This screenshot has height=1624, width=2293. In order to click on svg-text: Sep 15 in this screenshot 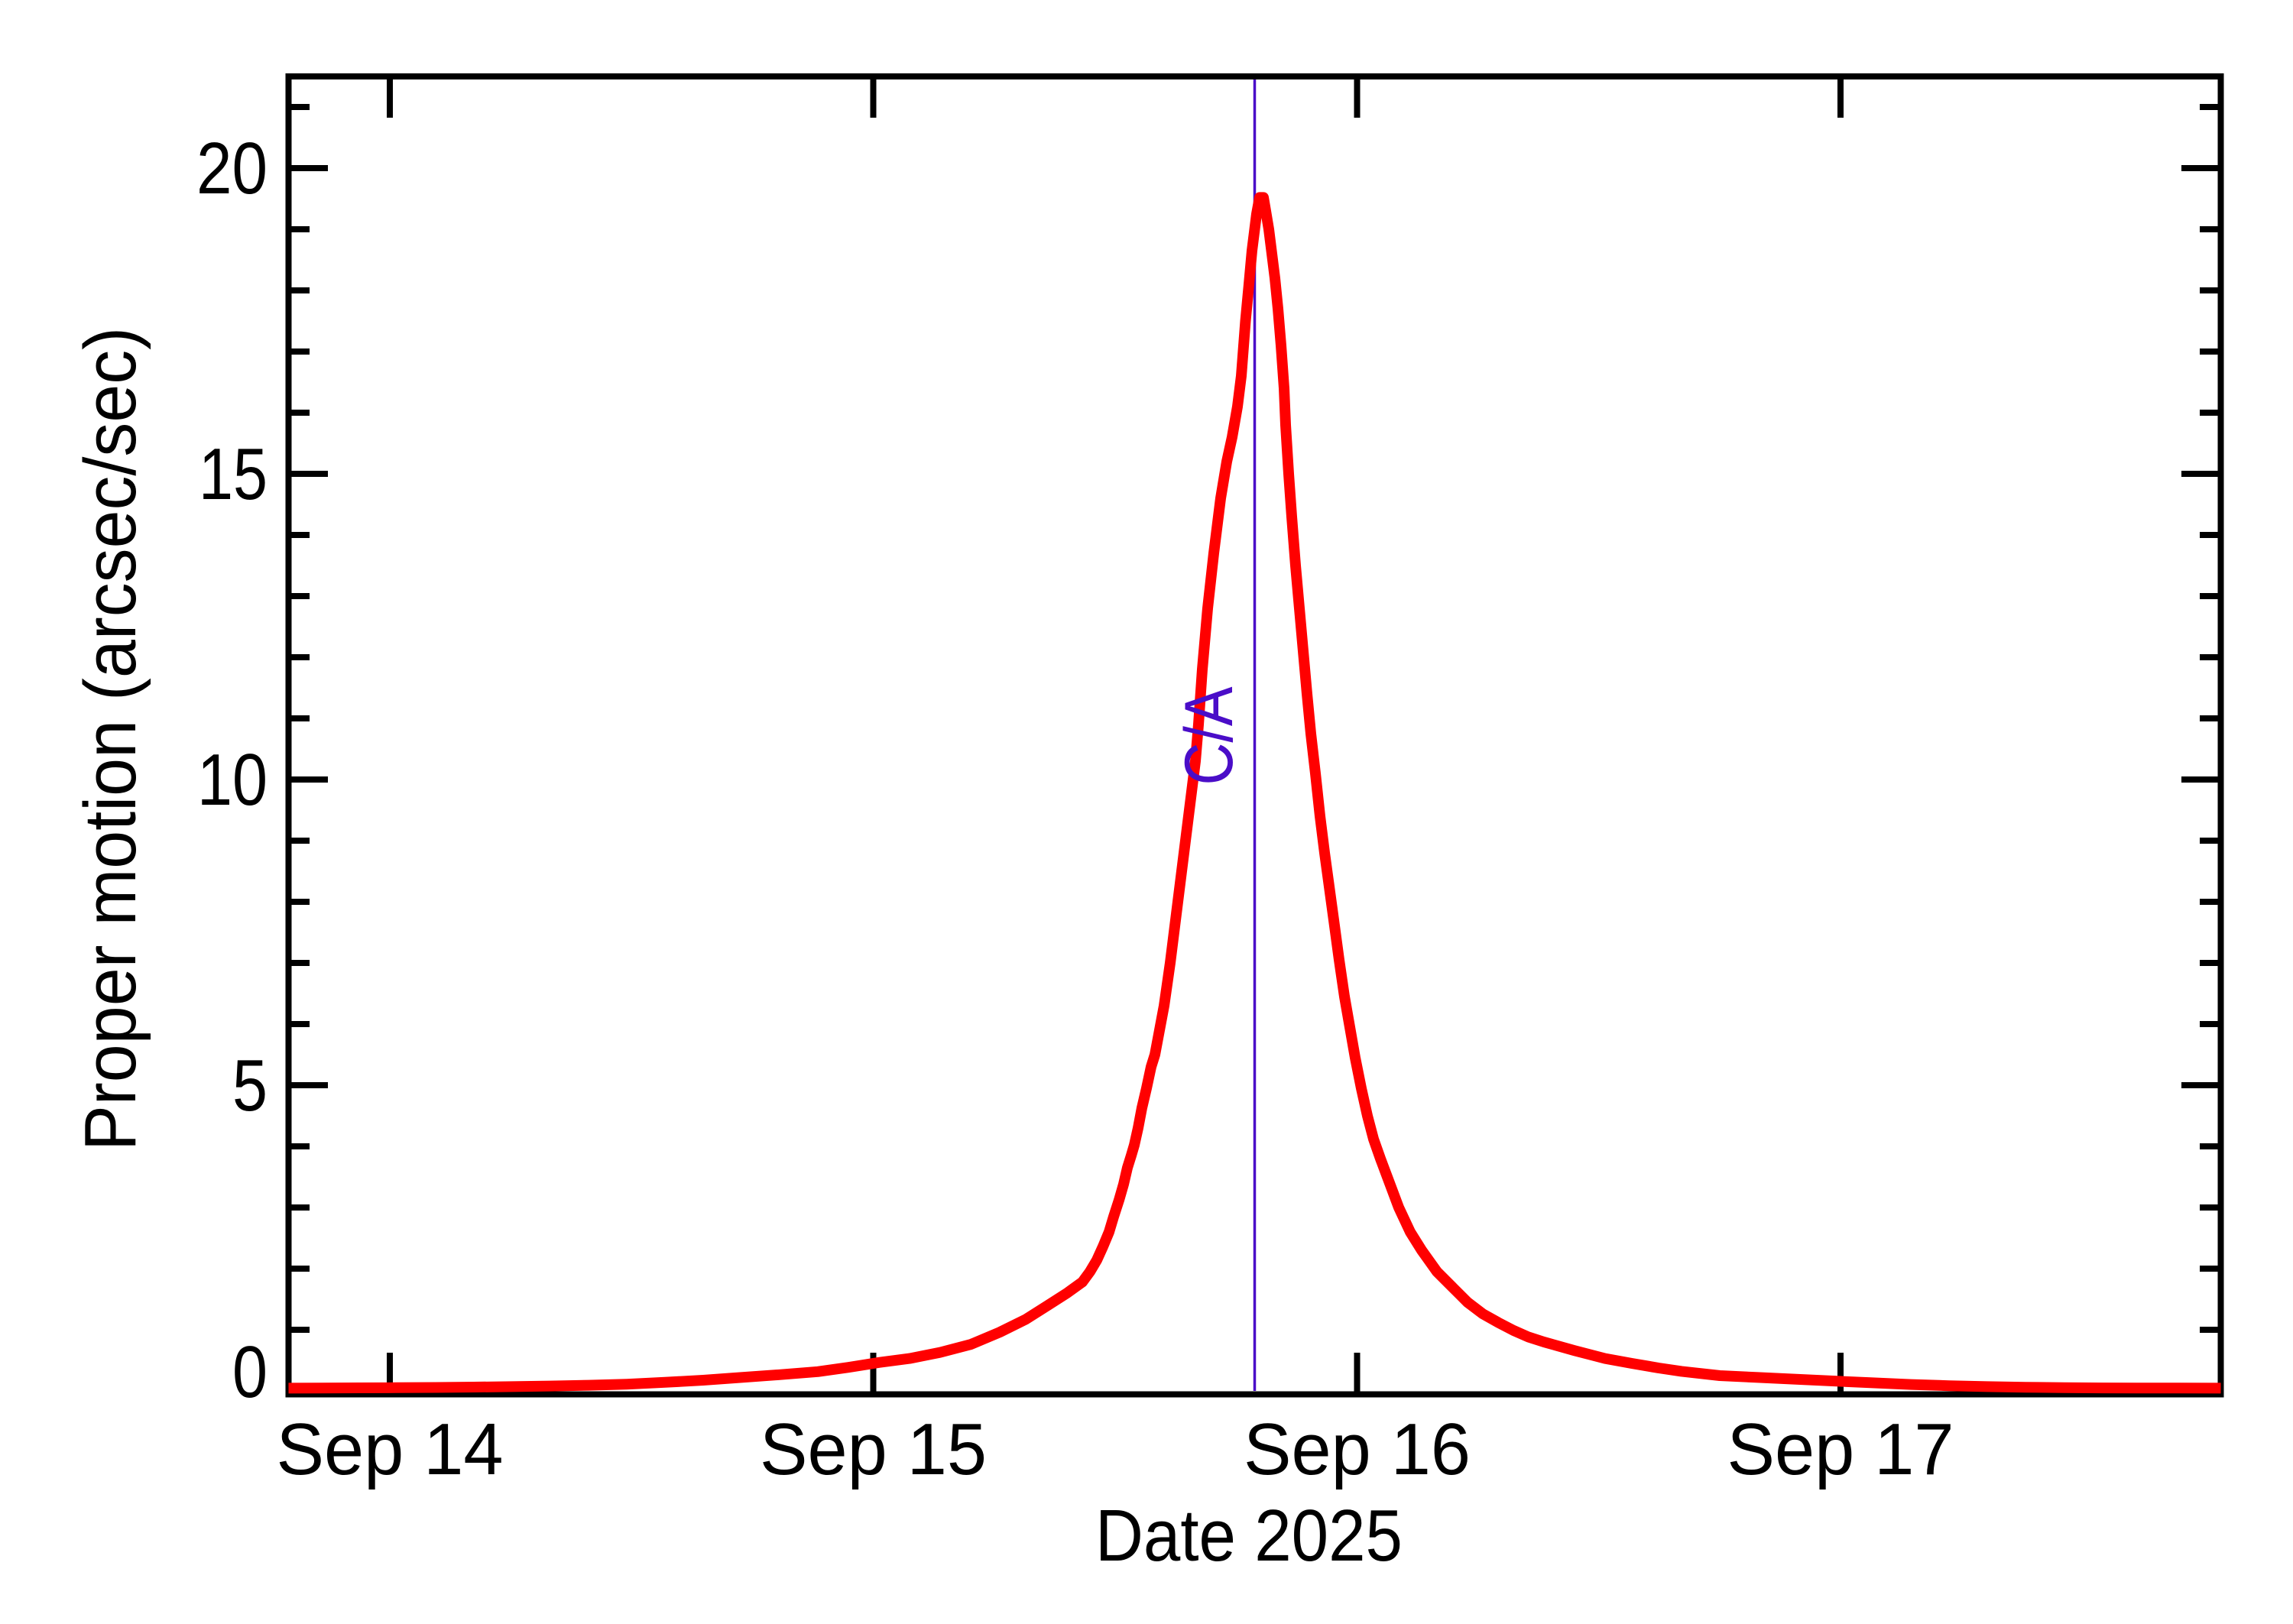, I will do `click(873, 1449)`.